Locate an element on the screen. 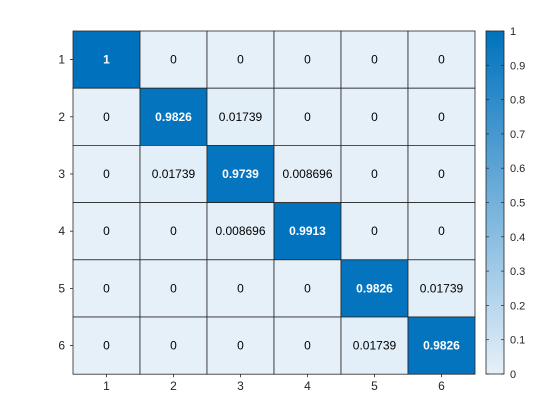 Image resolution: width=560 pixels, height=420 pixels. x-tick-label: 6 is located at coordinates (441, 386).